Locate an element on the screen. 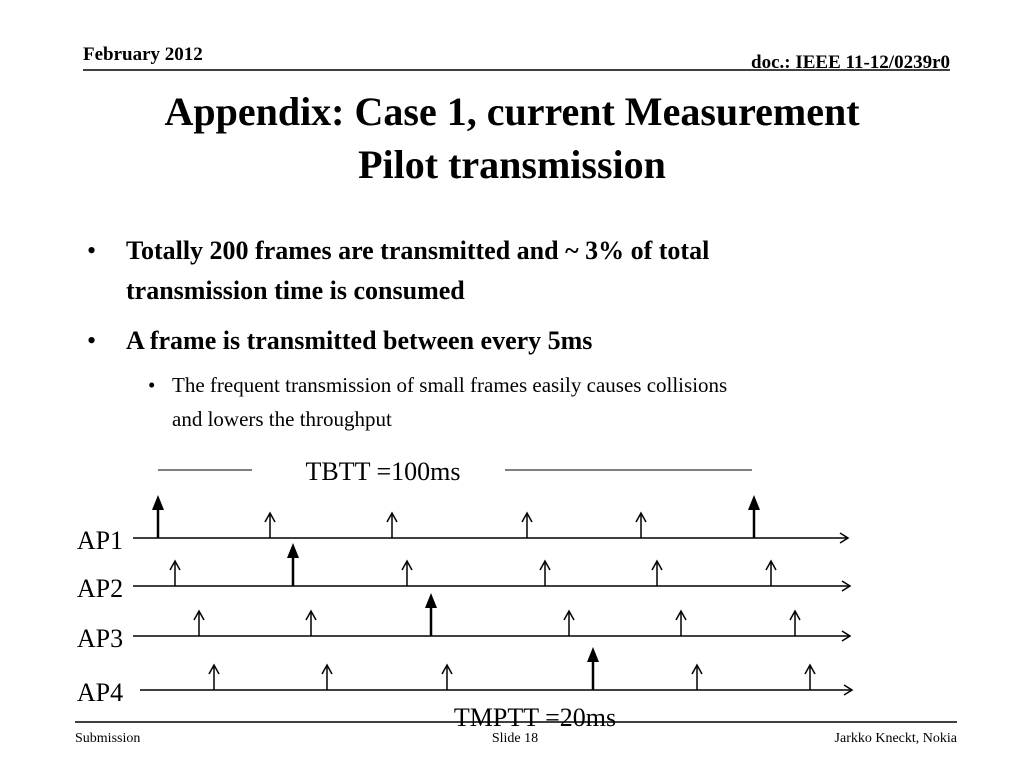 The image size is (1024, 768). row-label: AP1 is located at coordinates (100, 540).